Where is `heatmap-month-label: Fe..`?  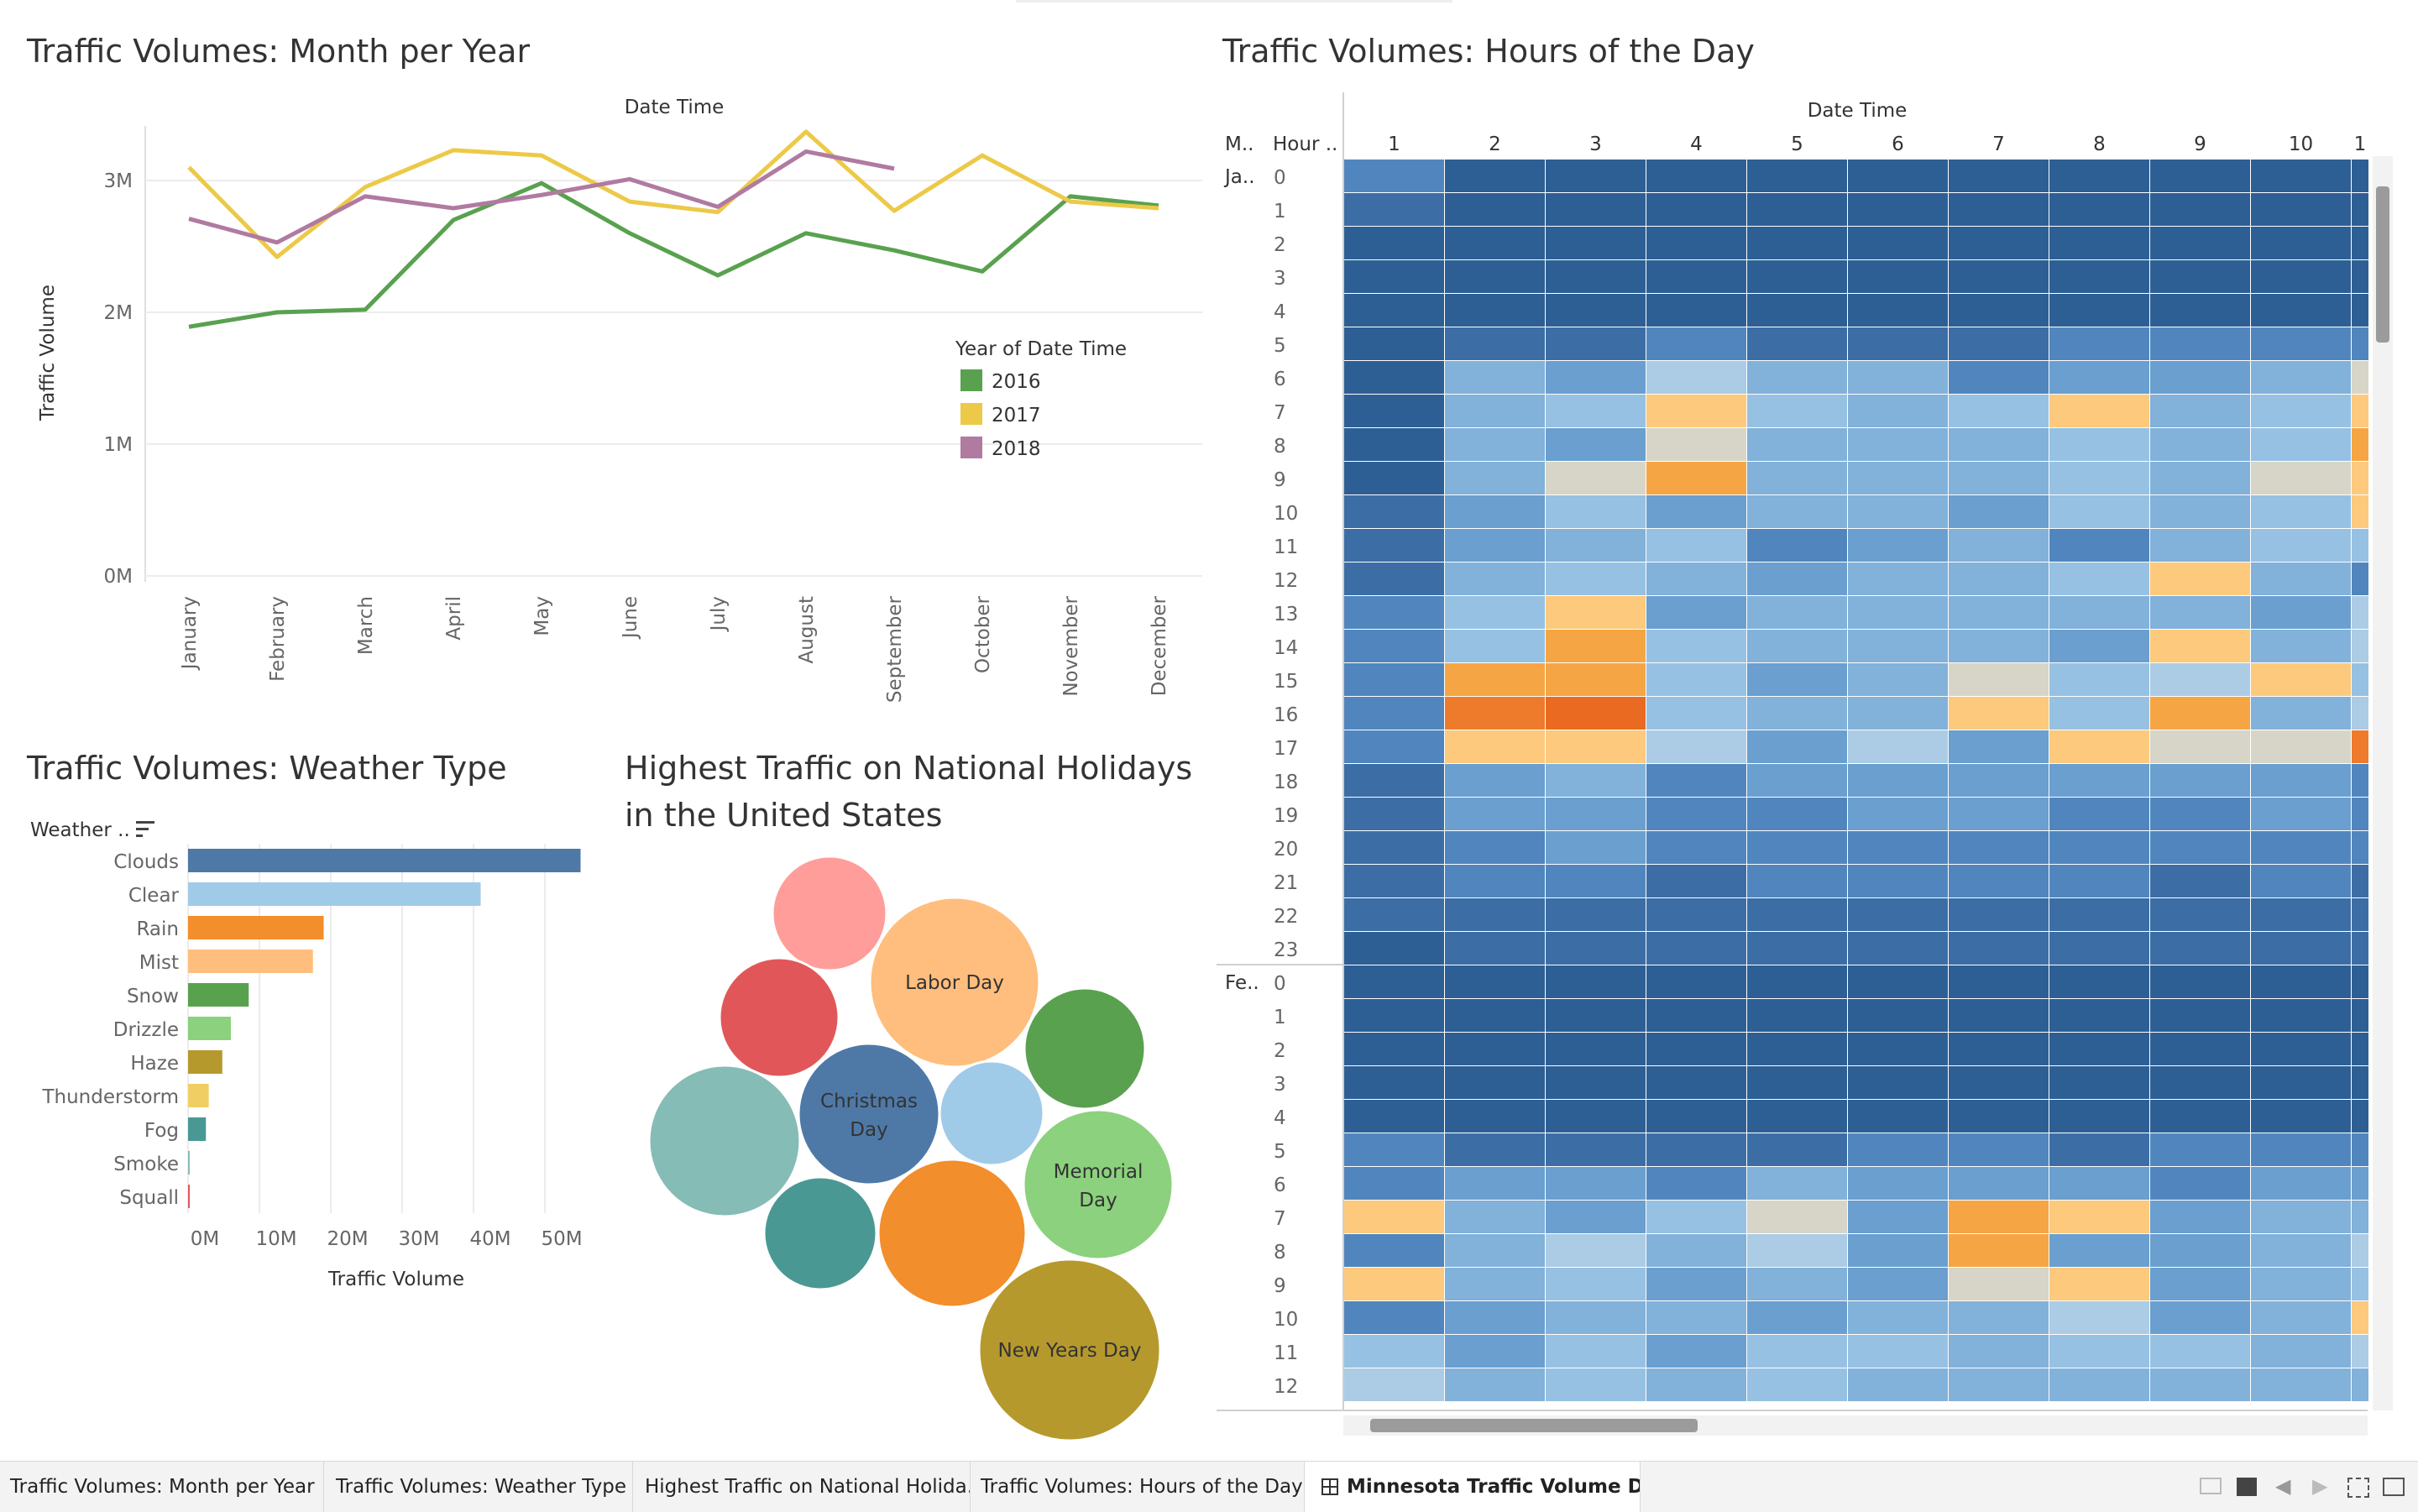 heatmap-month-label: Fe.. is located at coordinates (1242, 983).